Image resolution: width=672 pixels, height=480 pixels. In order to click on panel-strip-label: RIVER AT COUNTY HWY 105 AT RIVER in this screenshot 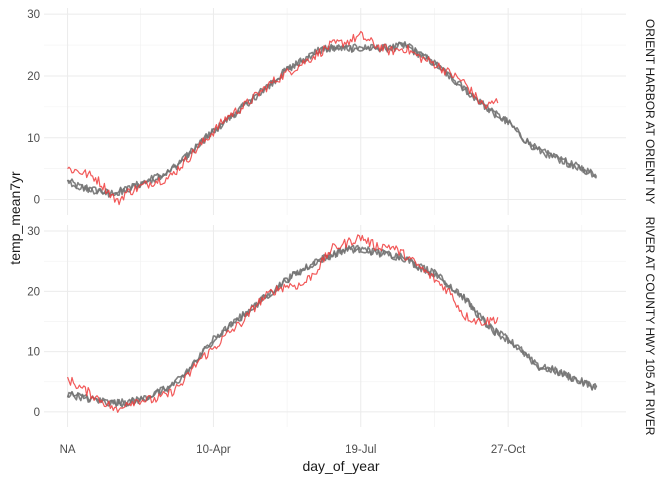, I will do `click(650, 326)`.